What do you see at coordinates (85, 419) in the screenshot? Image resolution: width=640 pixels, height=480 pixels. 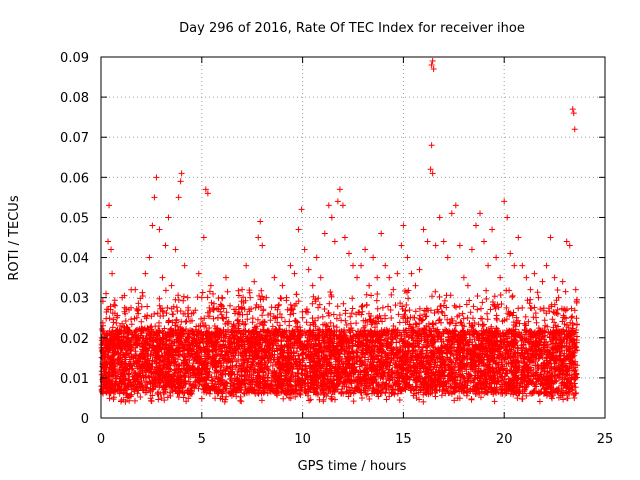 I see `y-tick-label: 0` at bounding box center [85, 419].